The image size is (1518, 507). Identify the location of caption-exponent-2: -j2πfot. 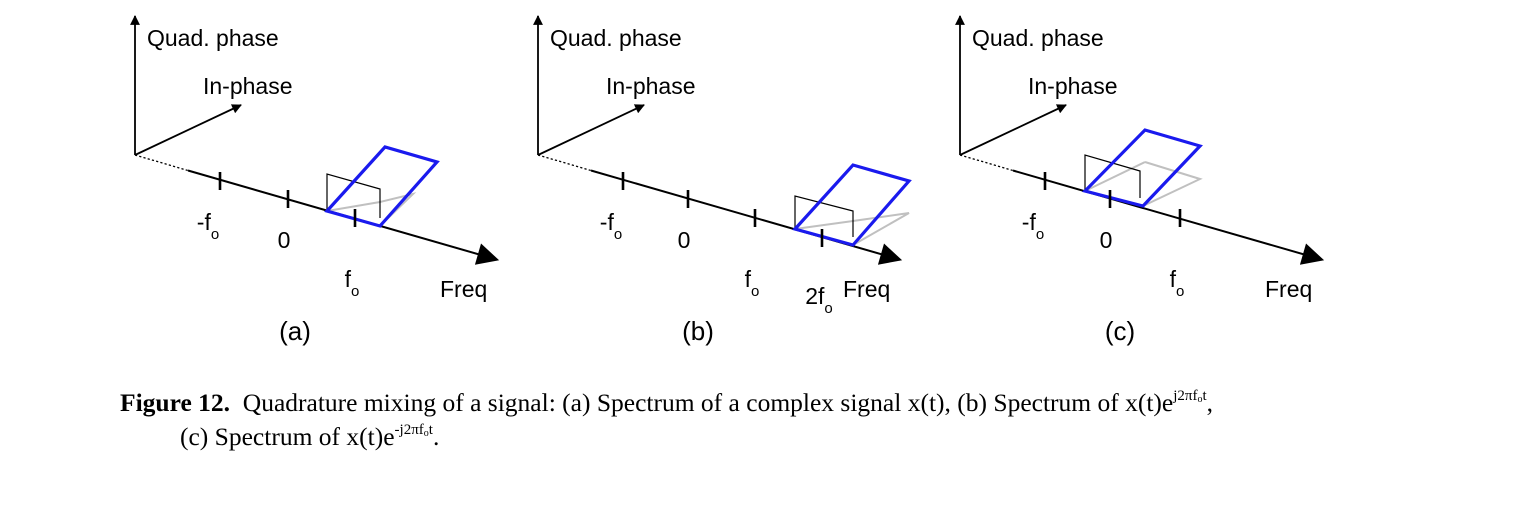
(413, 430).